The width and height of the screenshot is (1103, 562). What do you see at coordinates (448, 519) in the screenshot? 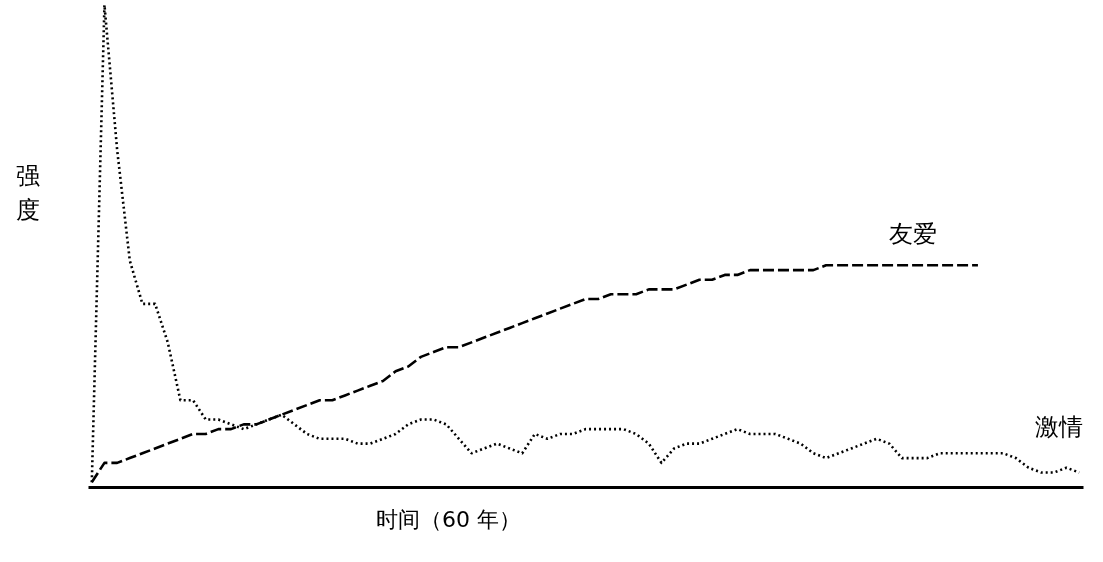
I see `x-axis-title: 时间（60 年）` at bounding box center [448, 519].